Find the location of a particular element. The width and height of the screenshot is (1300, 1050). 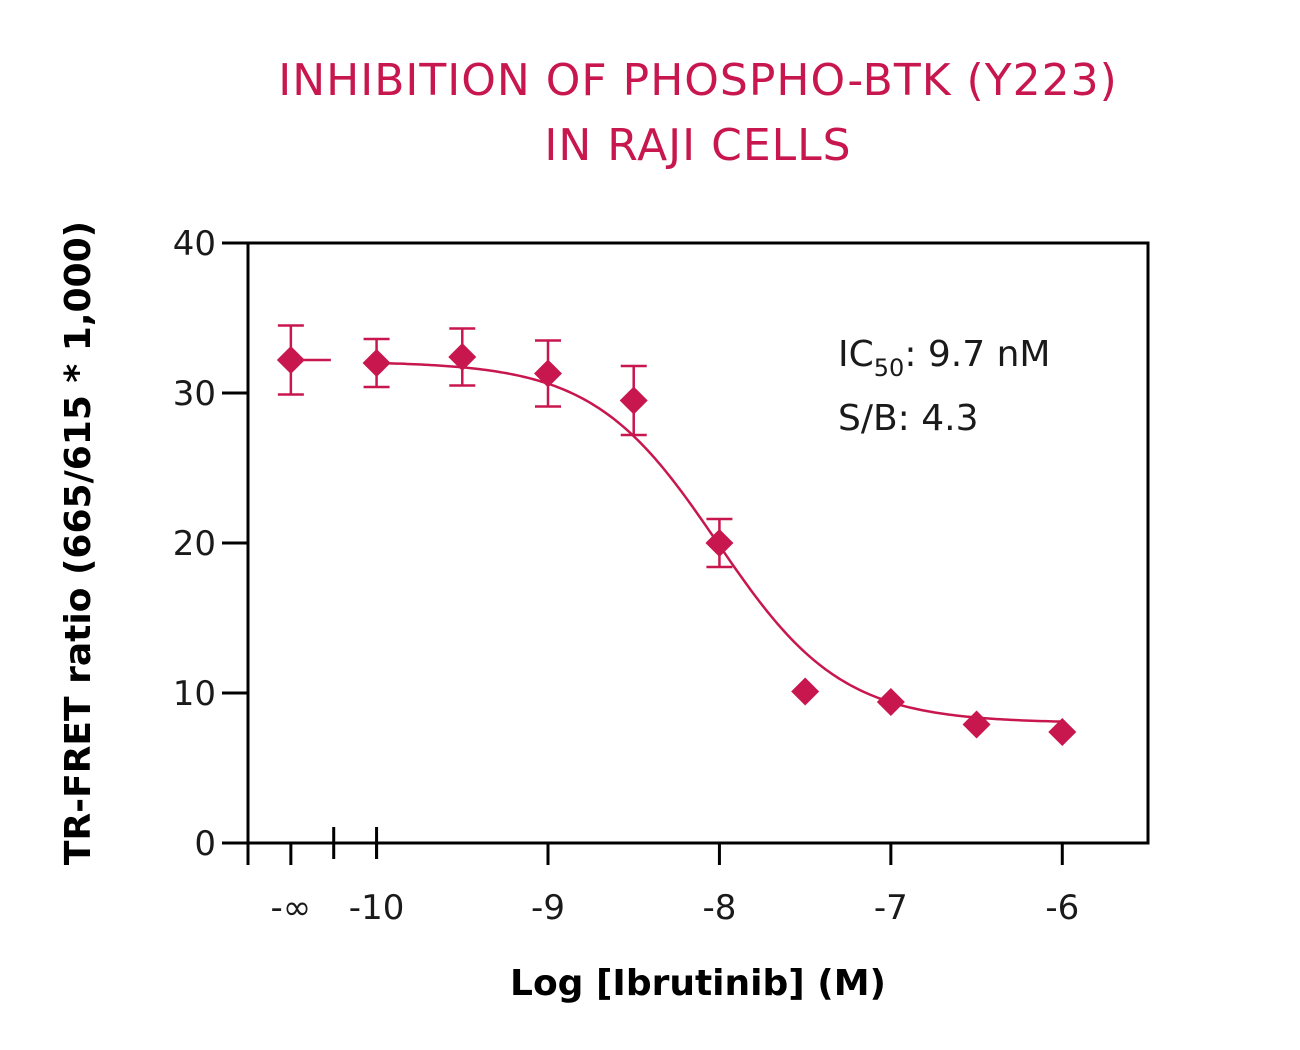

ic50-annotation: IC50: 9.7 nM is located at coordinates (944, 358).